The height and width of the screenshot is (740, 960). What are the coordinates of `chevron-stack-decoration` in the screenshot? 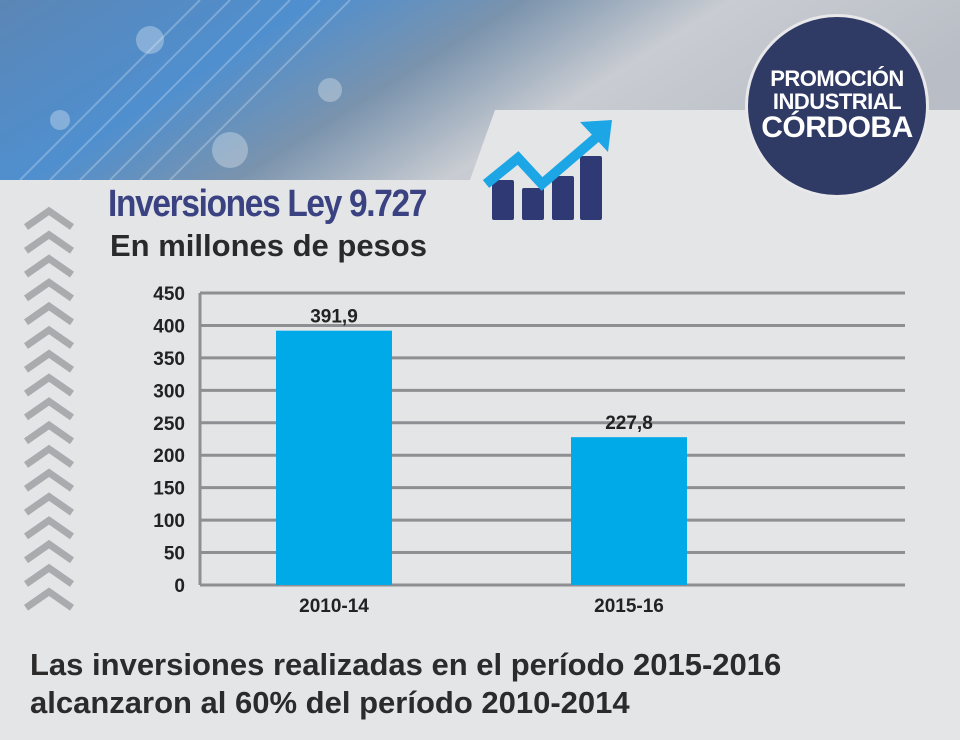 It's located at (49, 408).